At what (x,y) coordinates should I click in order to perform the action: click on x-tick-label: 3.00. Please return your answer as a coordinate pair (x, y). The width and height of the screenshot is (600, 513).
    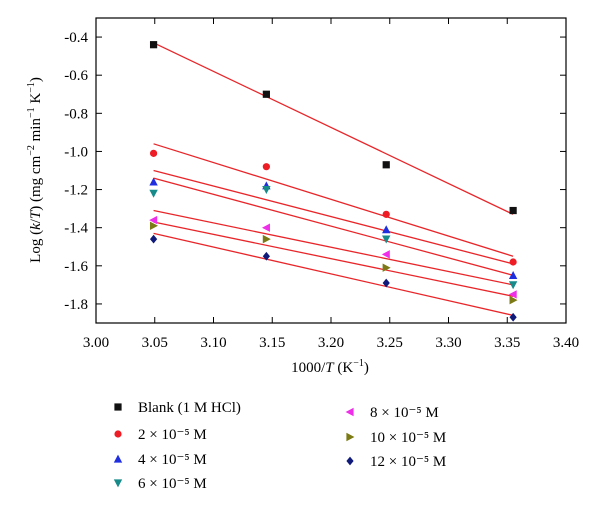
    Looking at the image, I should click on (96, 343).